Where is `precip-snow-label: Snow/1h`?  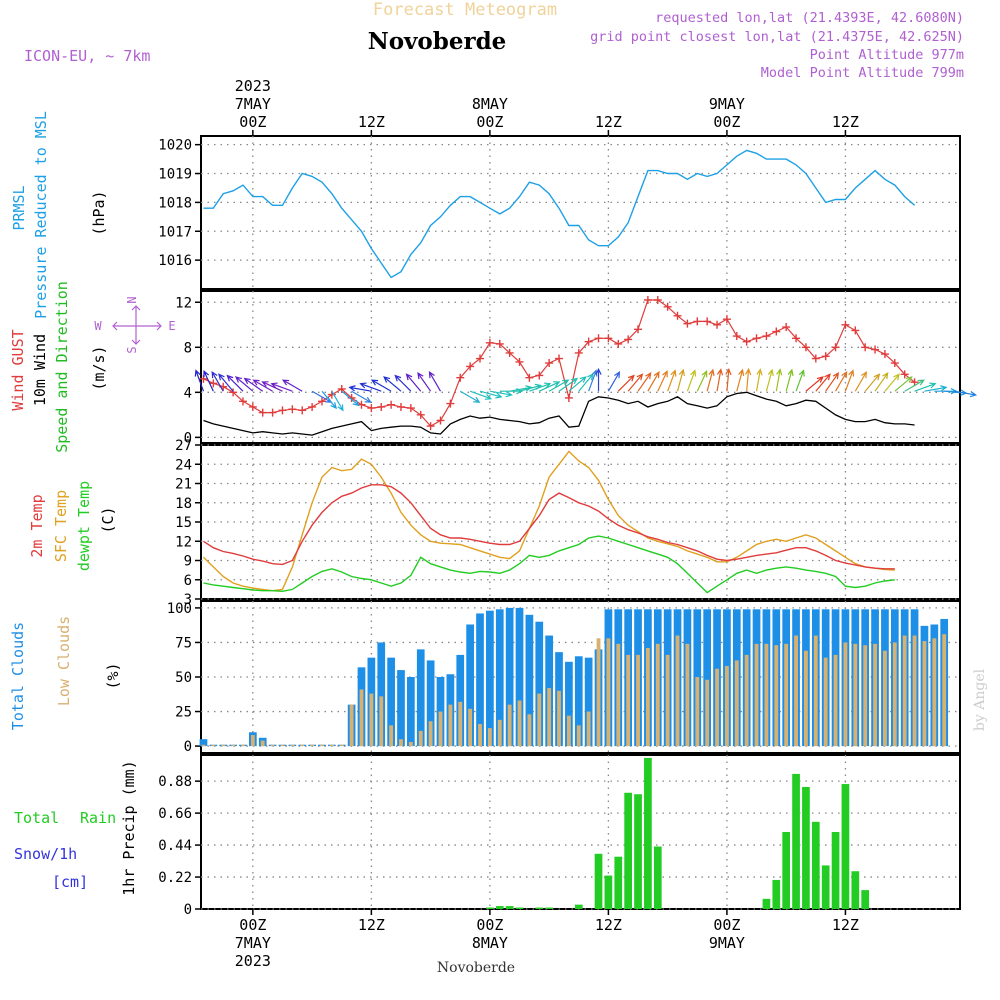
precip-snow-label: Snow/1h is located at coordinates (45, 854).